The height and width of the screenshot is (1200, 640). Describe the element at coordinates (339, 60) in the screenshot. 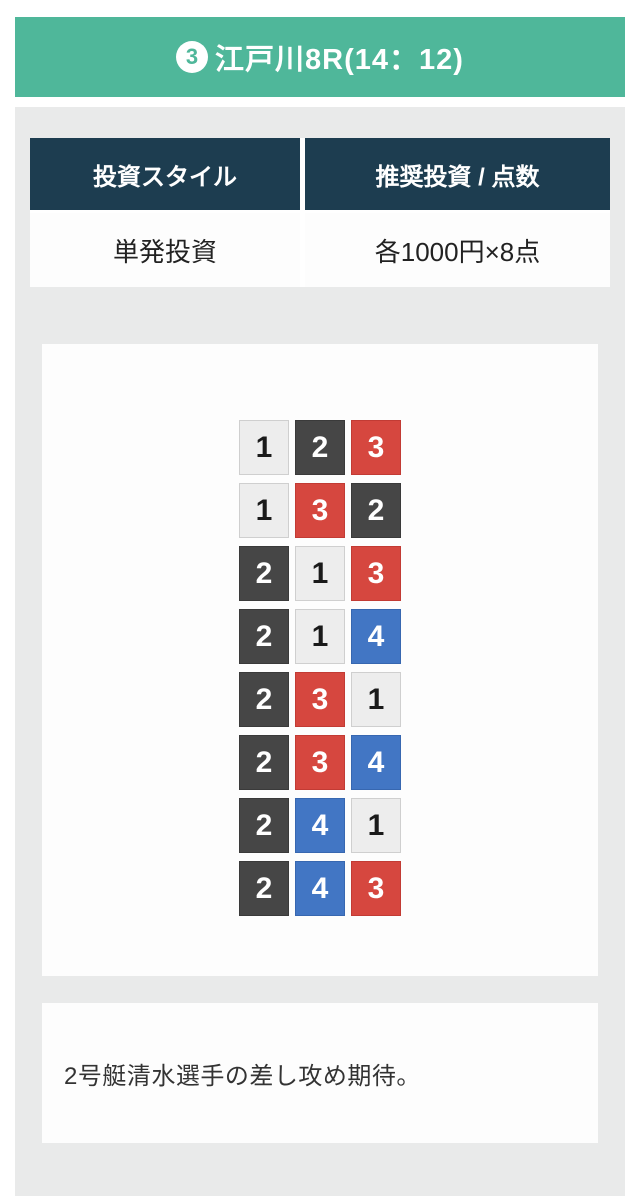

I see `race-title: 江戸川8R(14：12)` at that location.